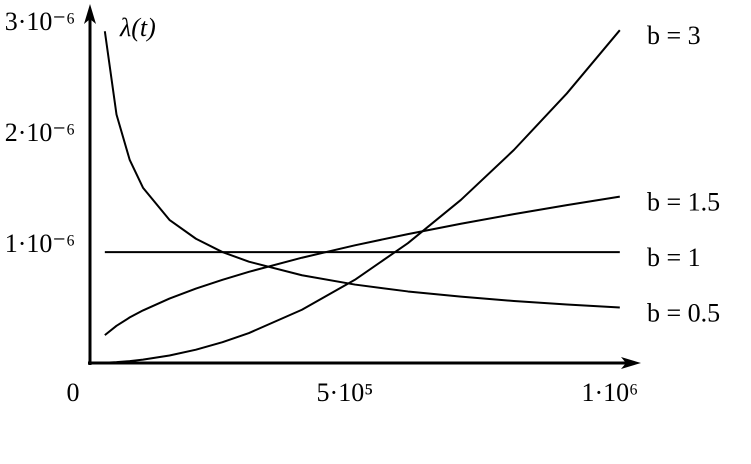 The width and height of the screenshot is (751, 464). What do you see at coordinates (73, 392) in the screenshot?
I see `x-tick-label: 0` at bounding box center [73, 392].